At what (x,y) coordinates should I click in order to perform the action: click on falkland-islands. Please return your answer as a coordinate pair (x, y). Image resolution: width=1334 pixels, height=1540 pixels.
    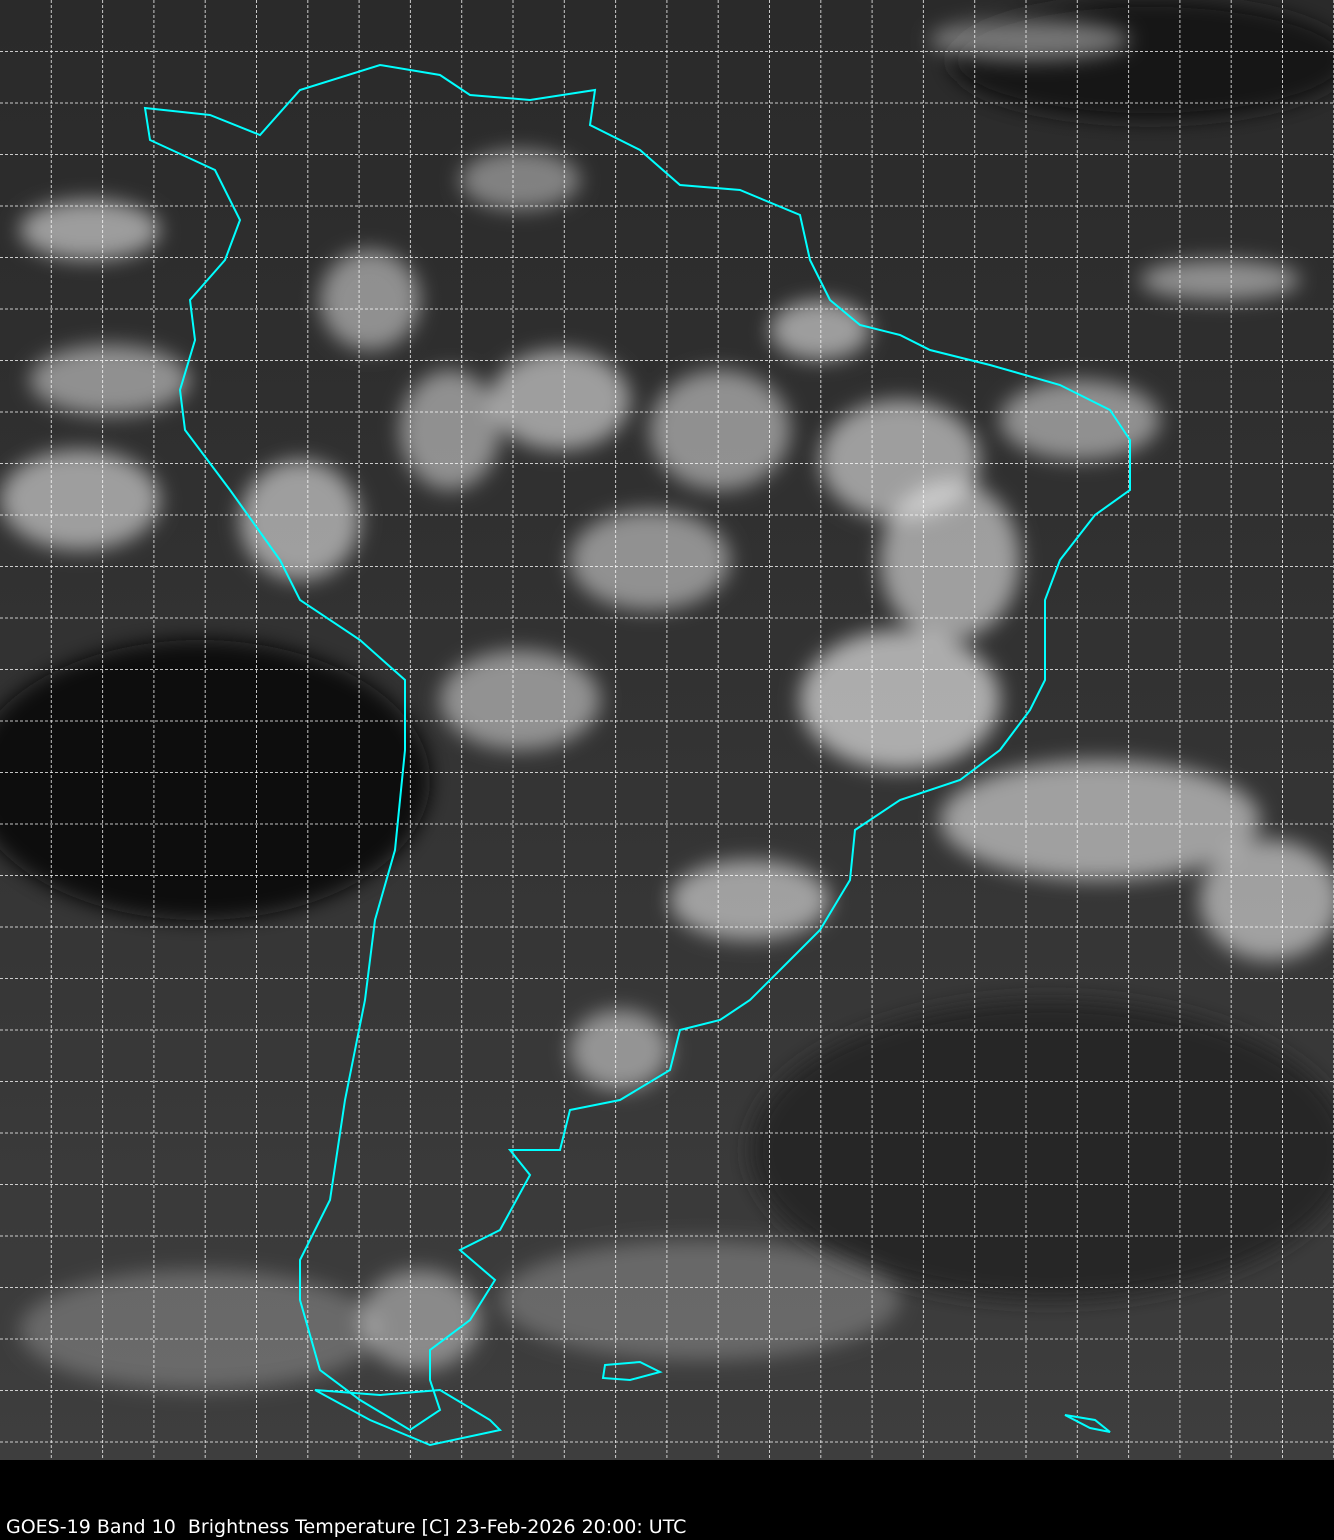
    Looking at the image, I should click on (632, 1371).